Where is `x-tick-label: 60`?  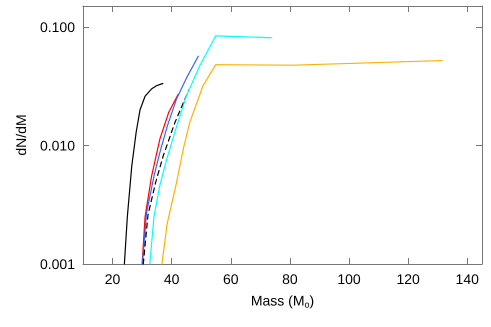
x-tick-label: 60 is located at coordinates (230, 279).